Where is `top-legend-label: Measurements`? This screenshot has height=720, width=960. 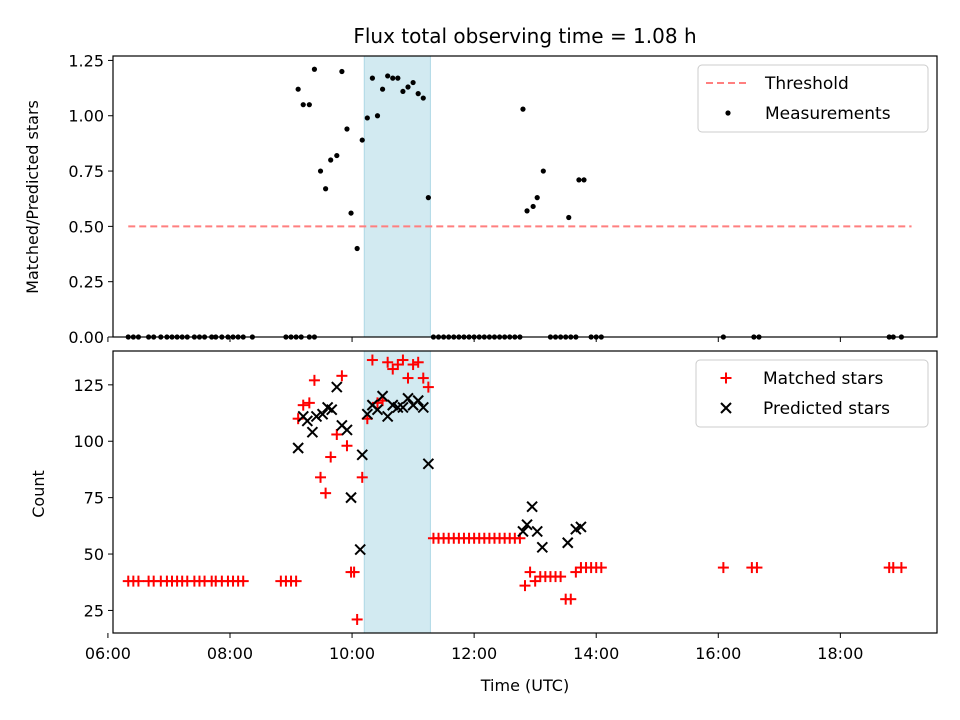 top-legend-label: Measurements is located at coordinates (828, 114).